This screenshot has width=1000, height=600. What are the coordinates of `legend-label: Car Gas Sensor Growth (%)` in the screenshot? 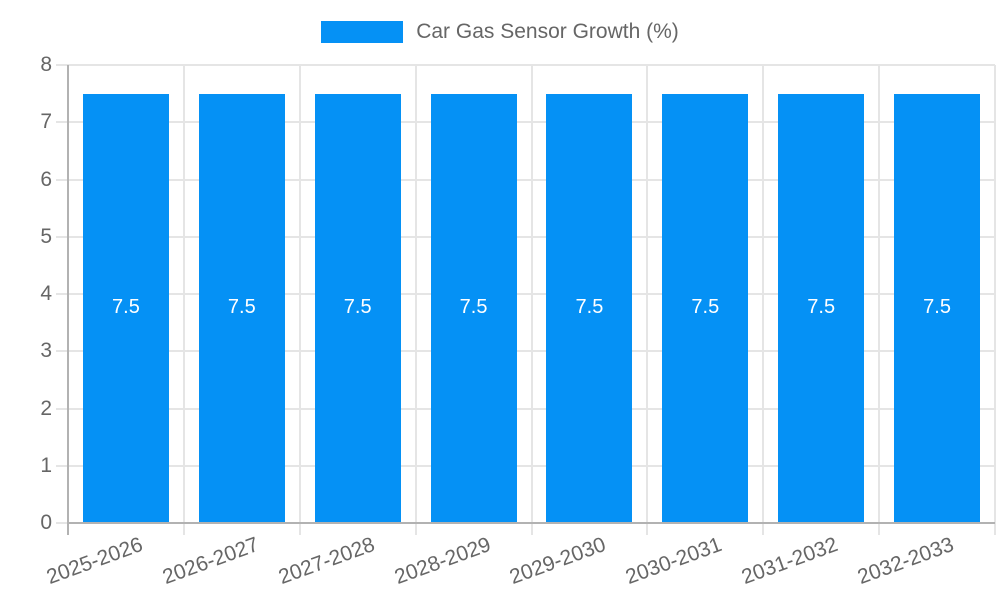 It's located at (547, 31).